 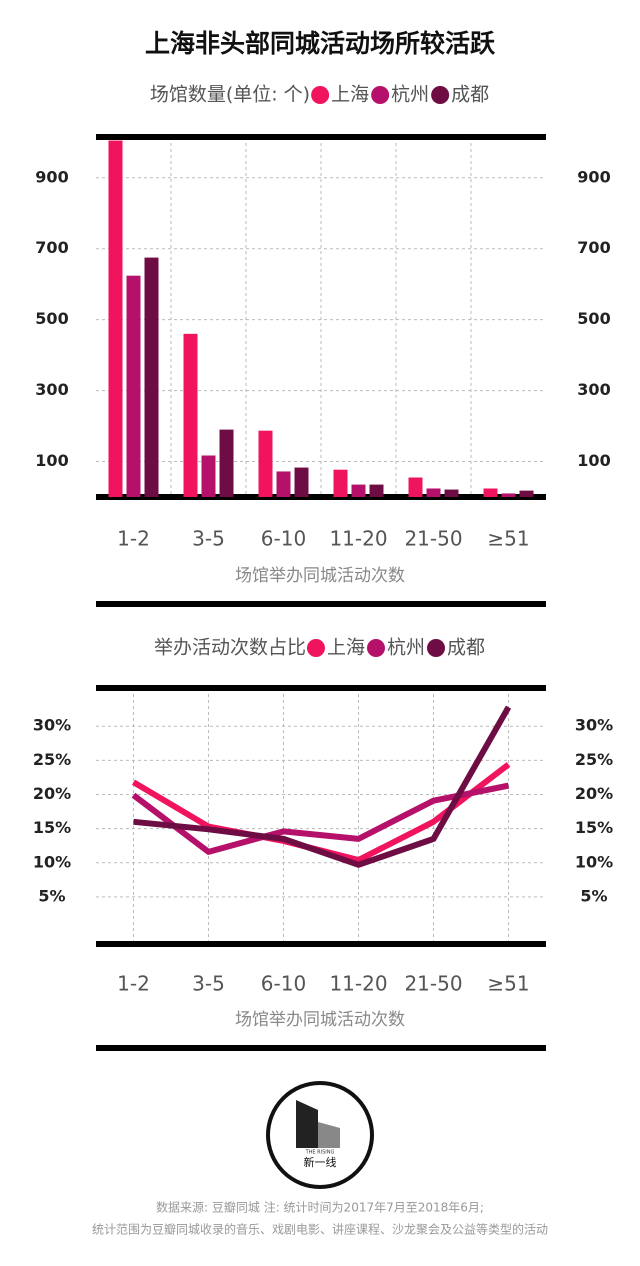 What do you see at coordinates (320, 1153) in the screenshot?
I see `logo-tag: THE RISING` at bounding box center [320, 1153].